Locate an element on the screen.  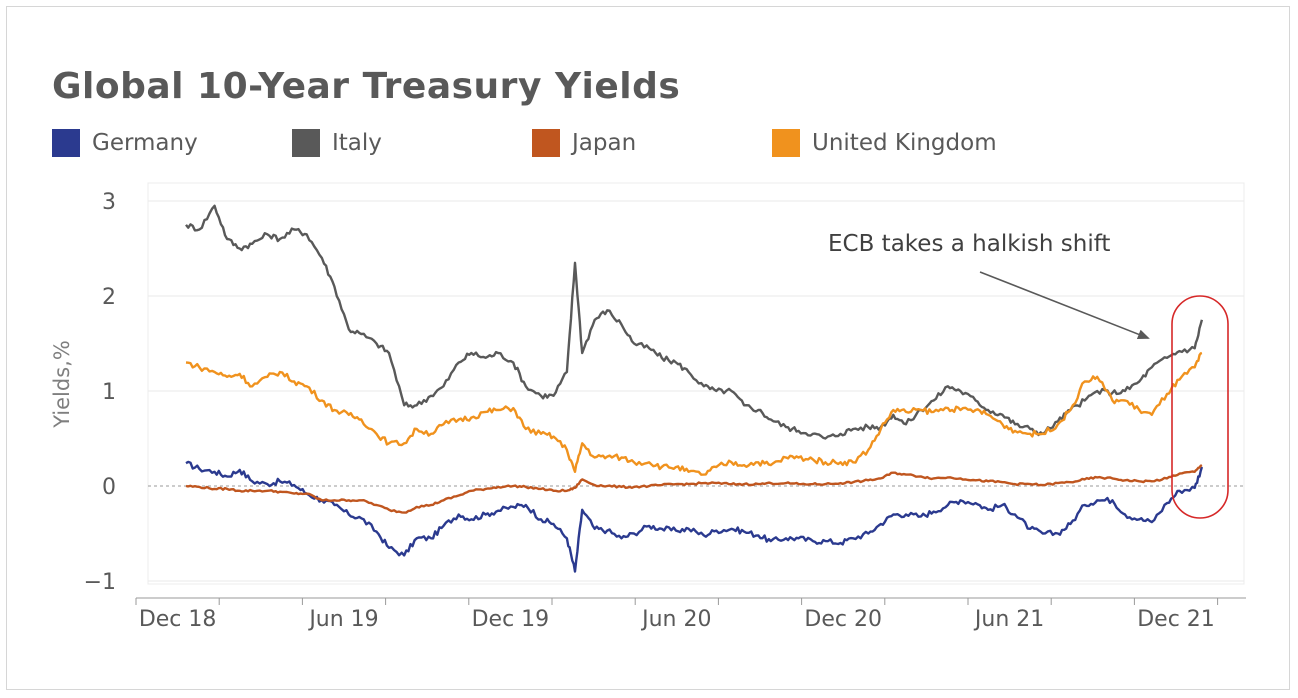
annotation-text: ECB takes a halkish shift is located at coordinates (969, 244).